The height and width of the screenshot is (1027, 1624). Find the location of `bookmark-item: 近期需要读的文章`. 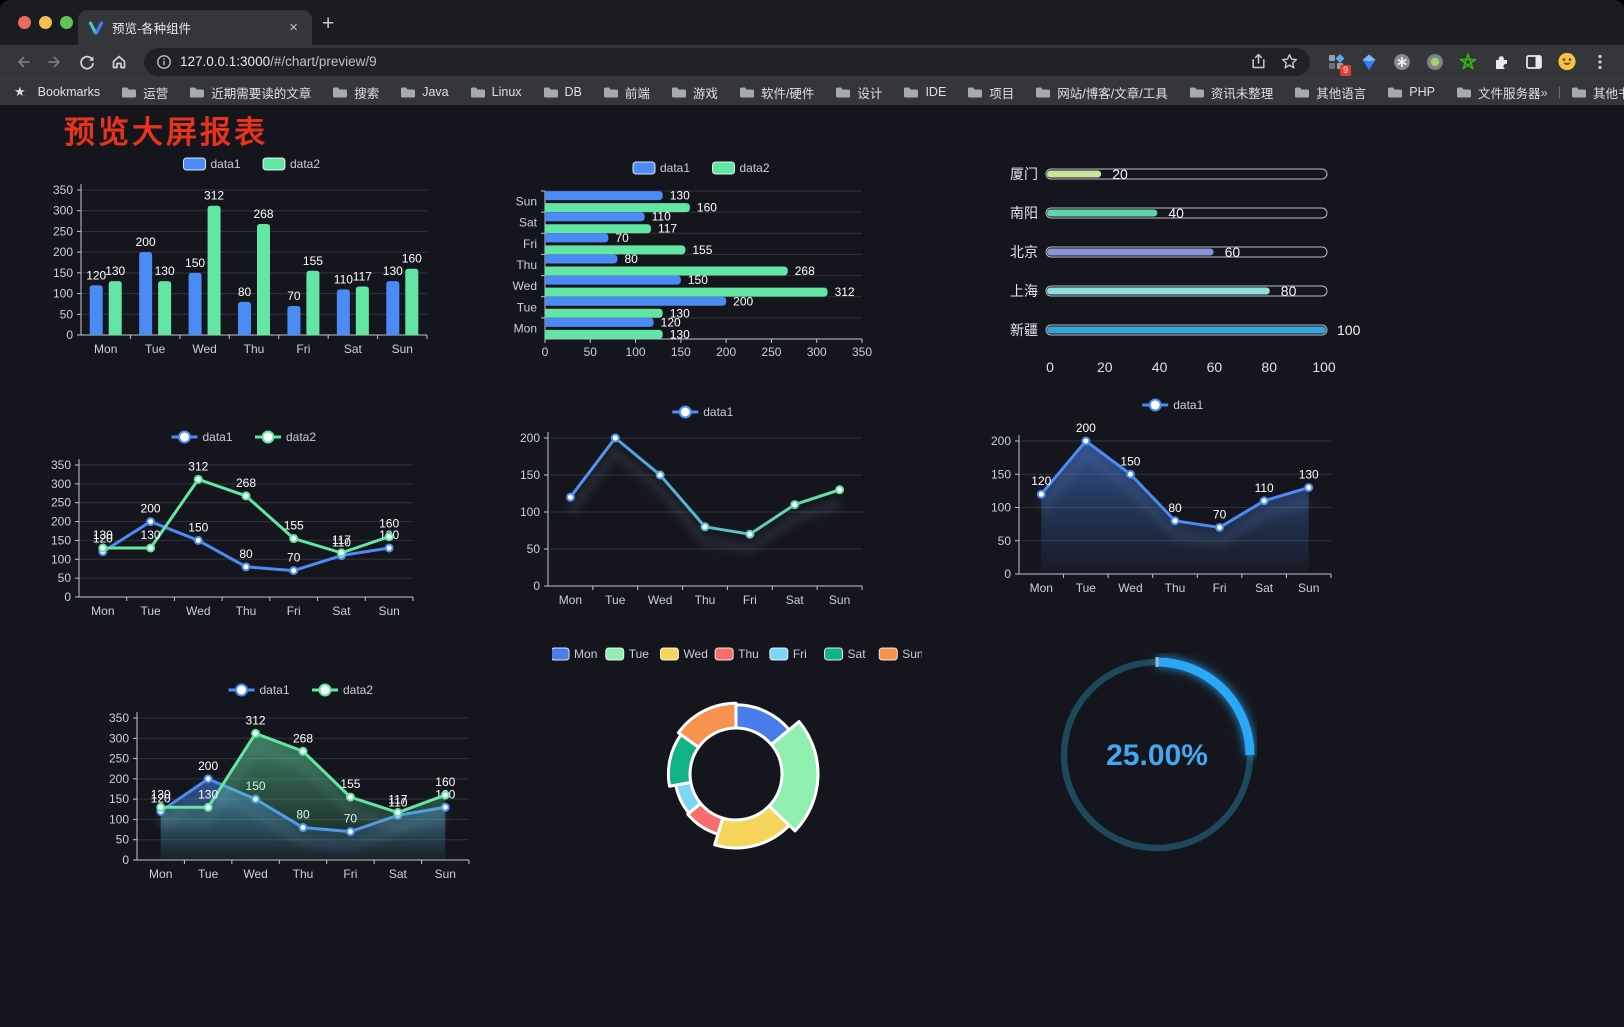

bookmark-item: 近期需要读的文章 is located at coordinates (250, 92).